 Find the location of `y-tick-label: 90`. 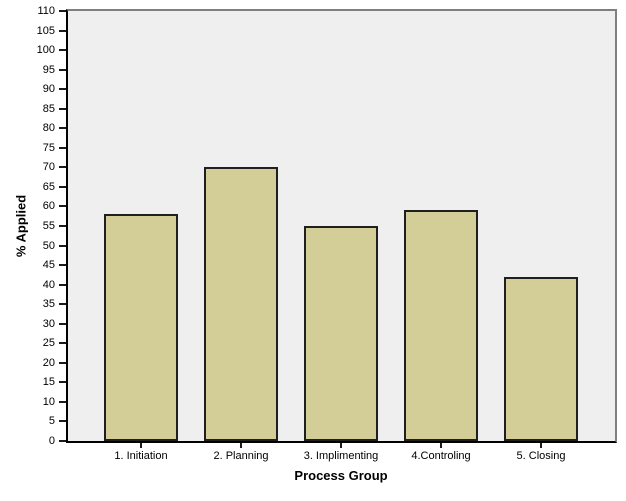

y-tick-label: 90 is located at coordinates (48, 89).